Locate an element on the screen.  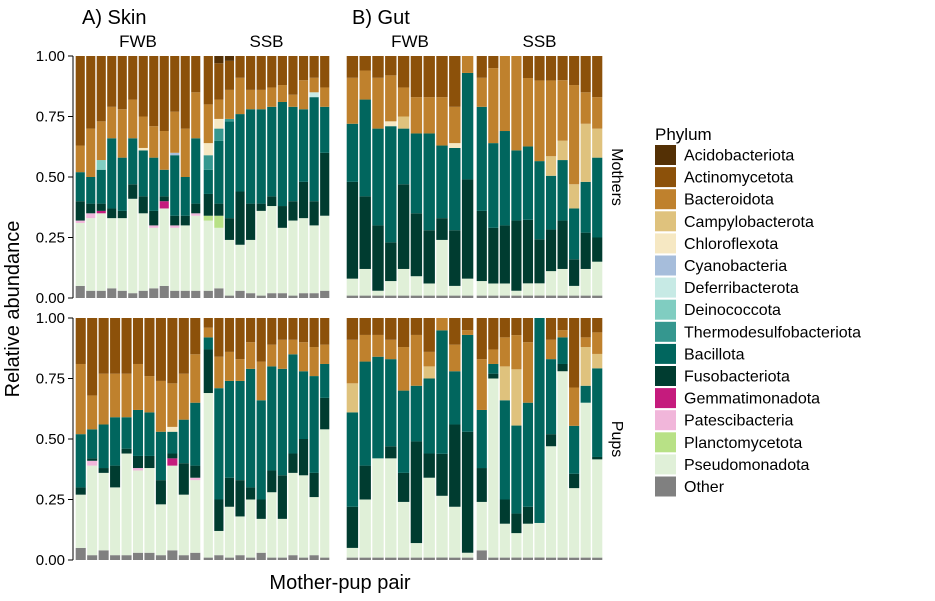
facet-strip-fwb: FWB is located at coordinates (410, 41).